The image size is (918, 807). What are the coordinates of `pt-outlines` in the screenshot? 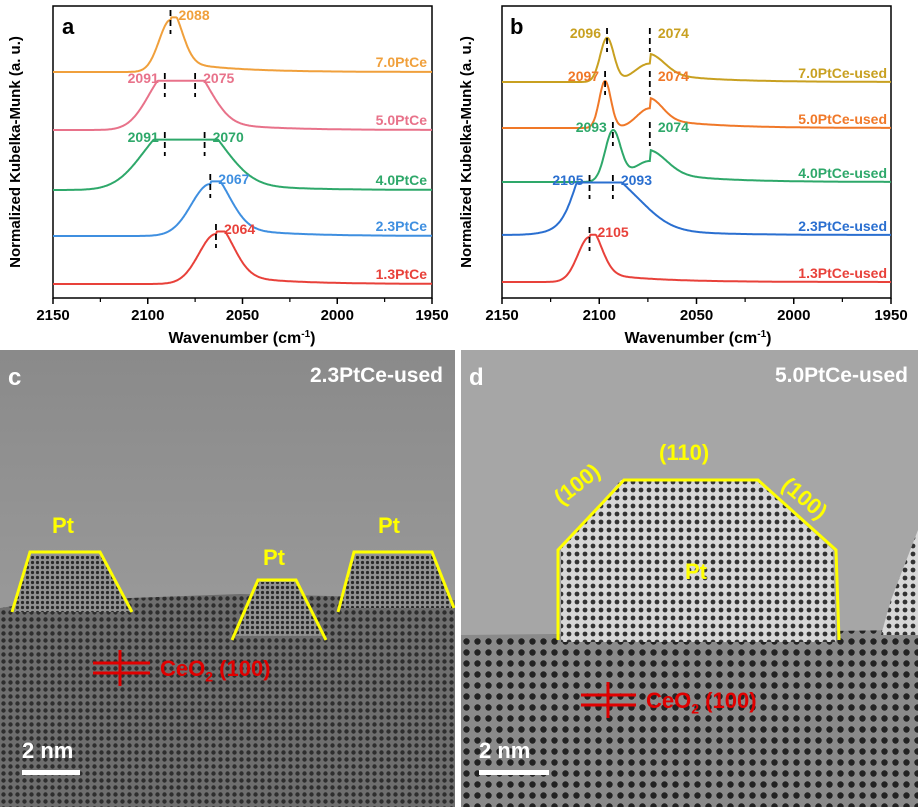 It's located at (232, 595).